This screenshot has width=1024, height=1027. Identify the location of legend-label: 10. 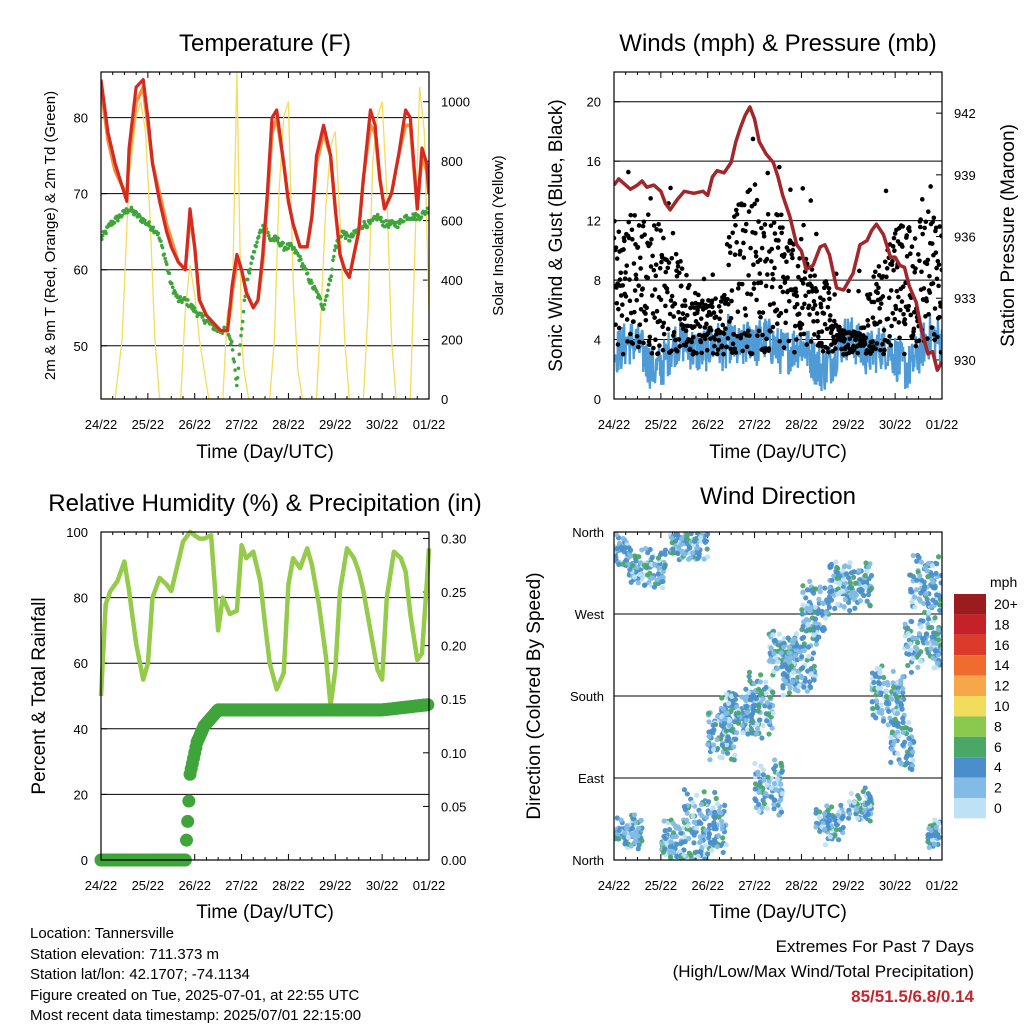
(1002, 706).